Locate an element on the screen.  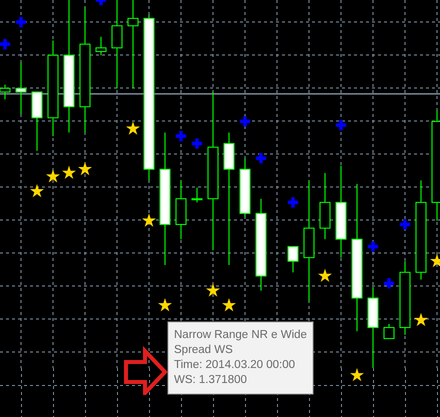
annotation: Time: 2014.03.20 00:00 is located at coordinates (235, 365).